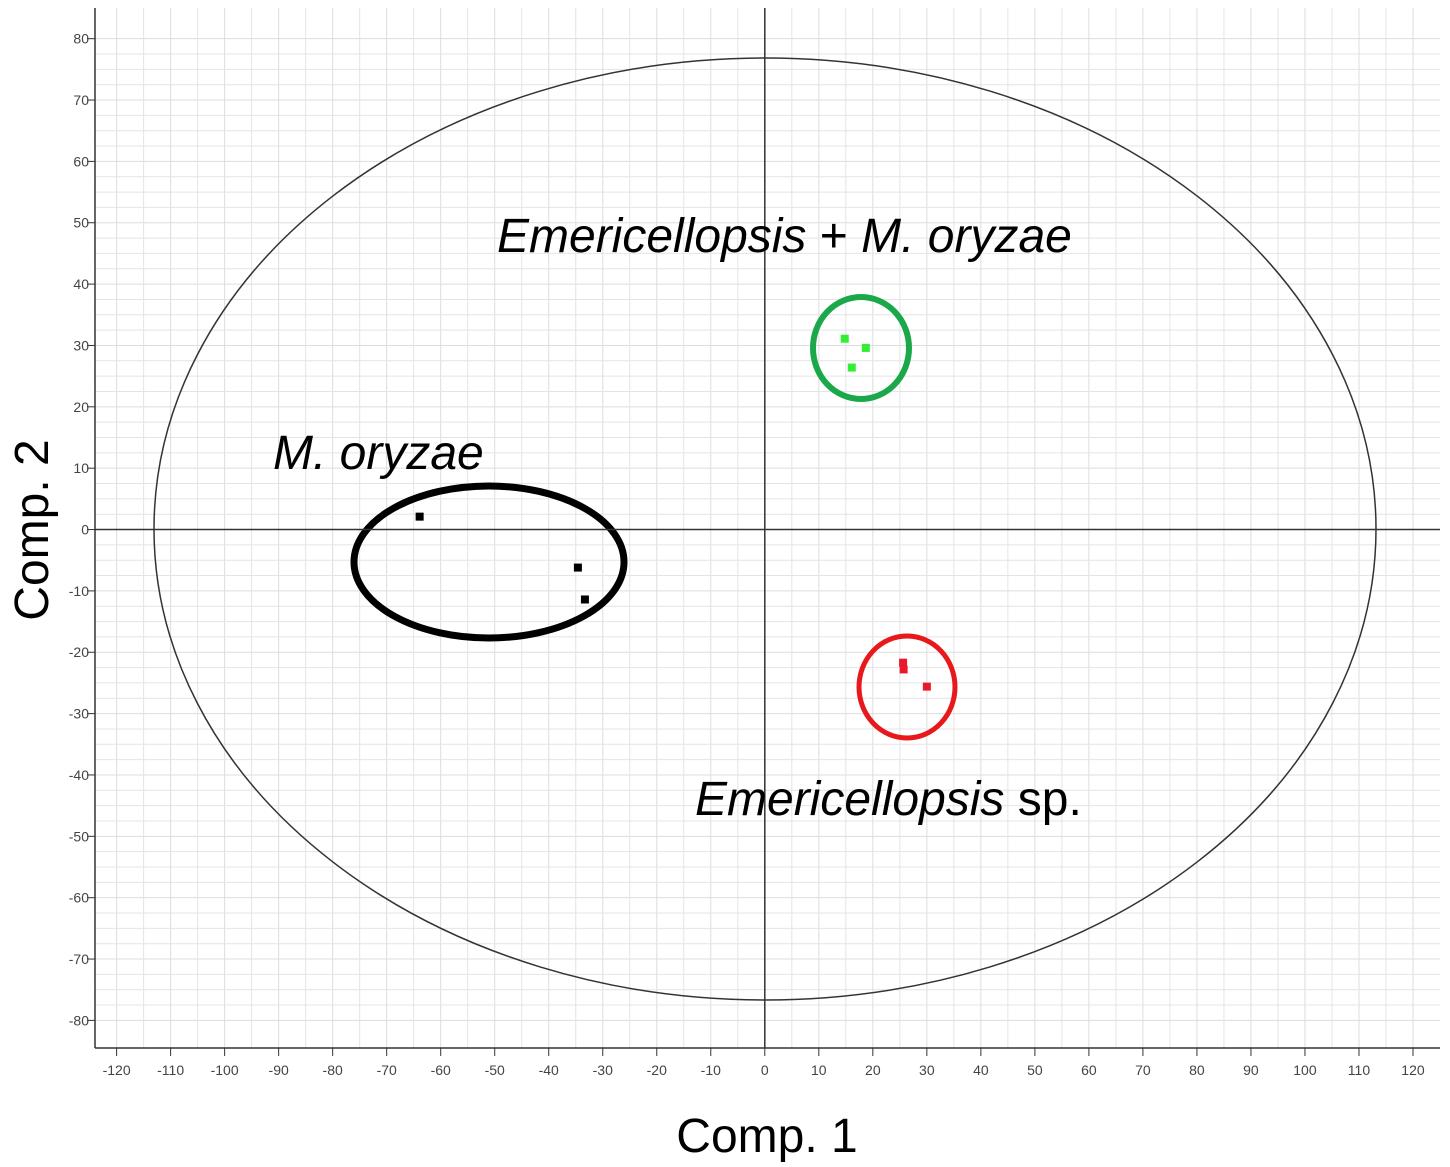 The width and height of the screenshot is (1450, 1167). Describe the element at coordinates (1050, 799) in the screenshot. I see `group-label-part: sp.` at that location.